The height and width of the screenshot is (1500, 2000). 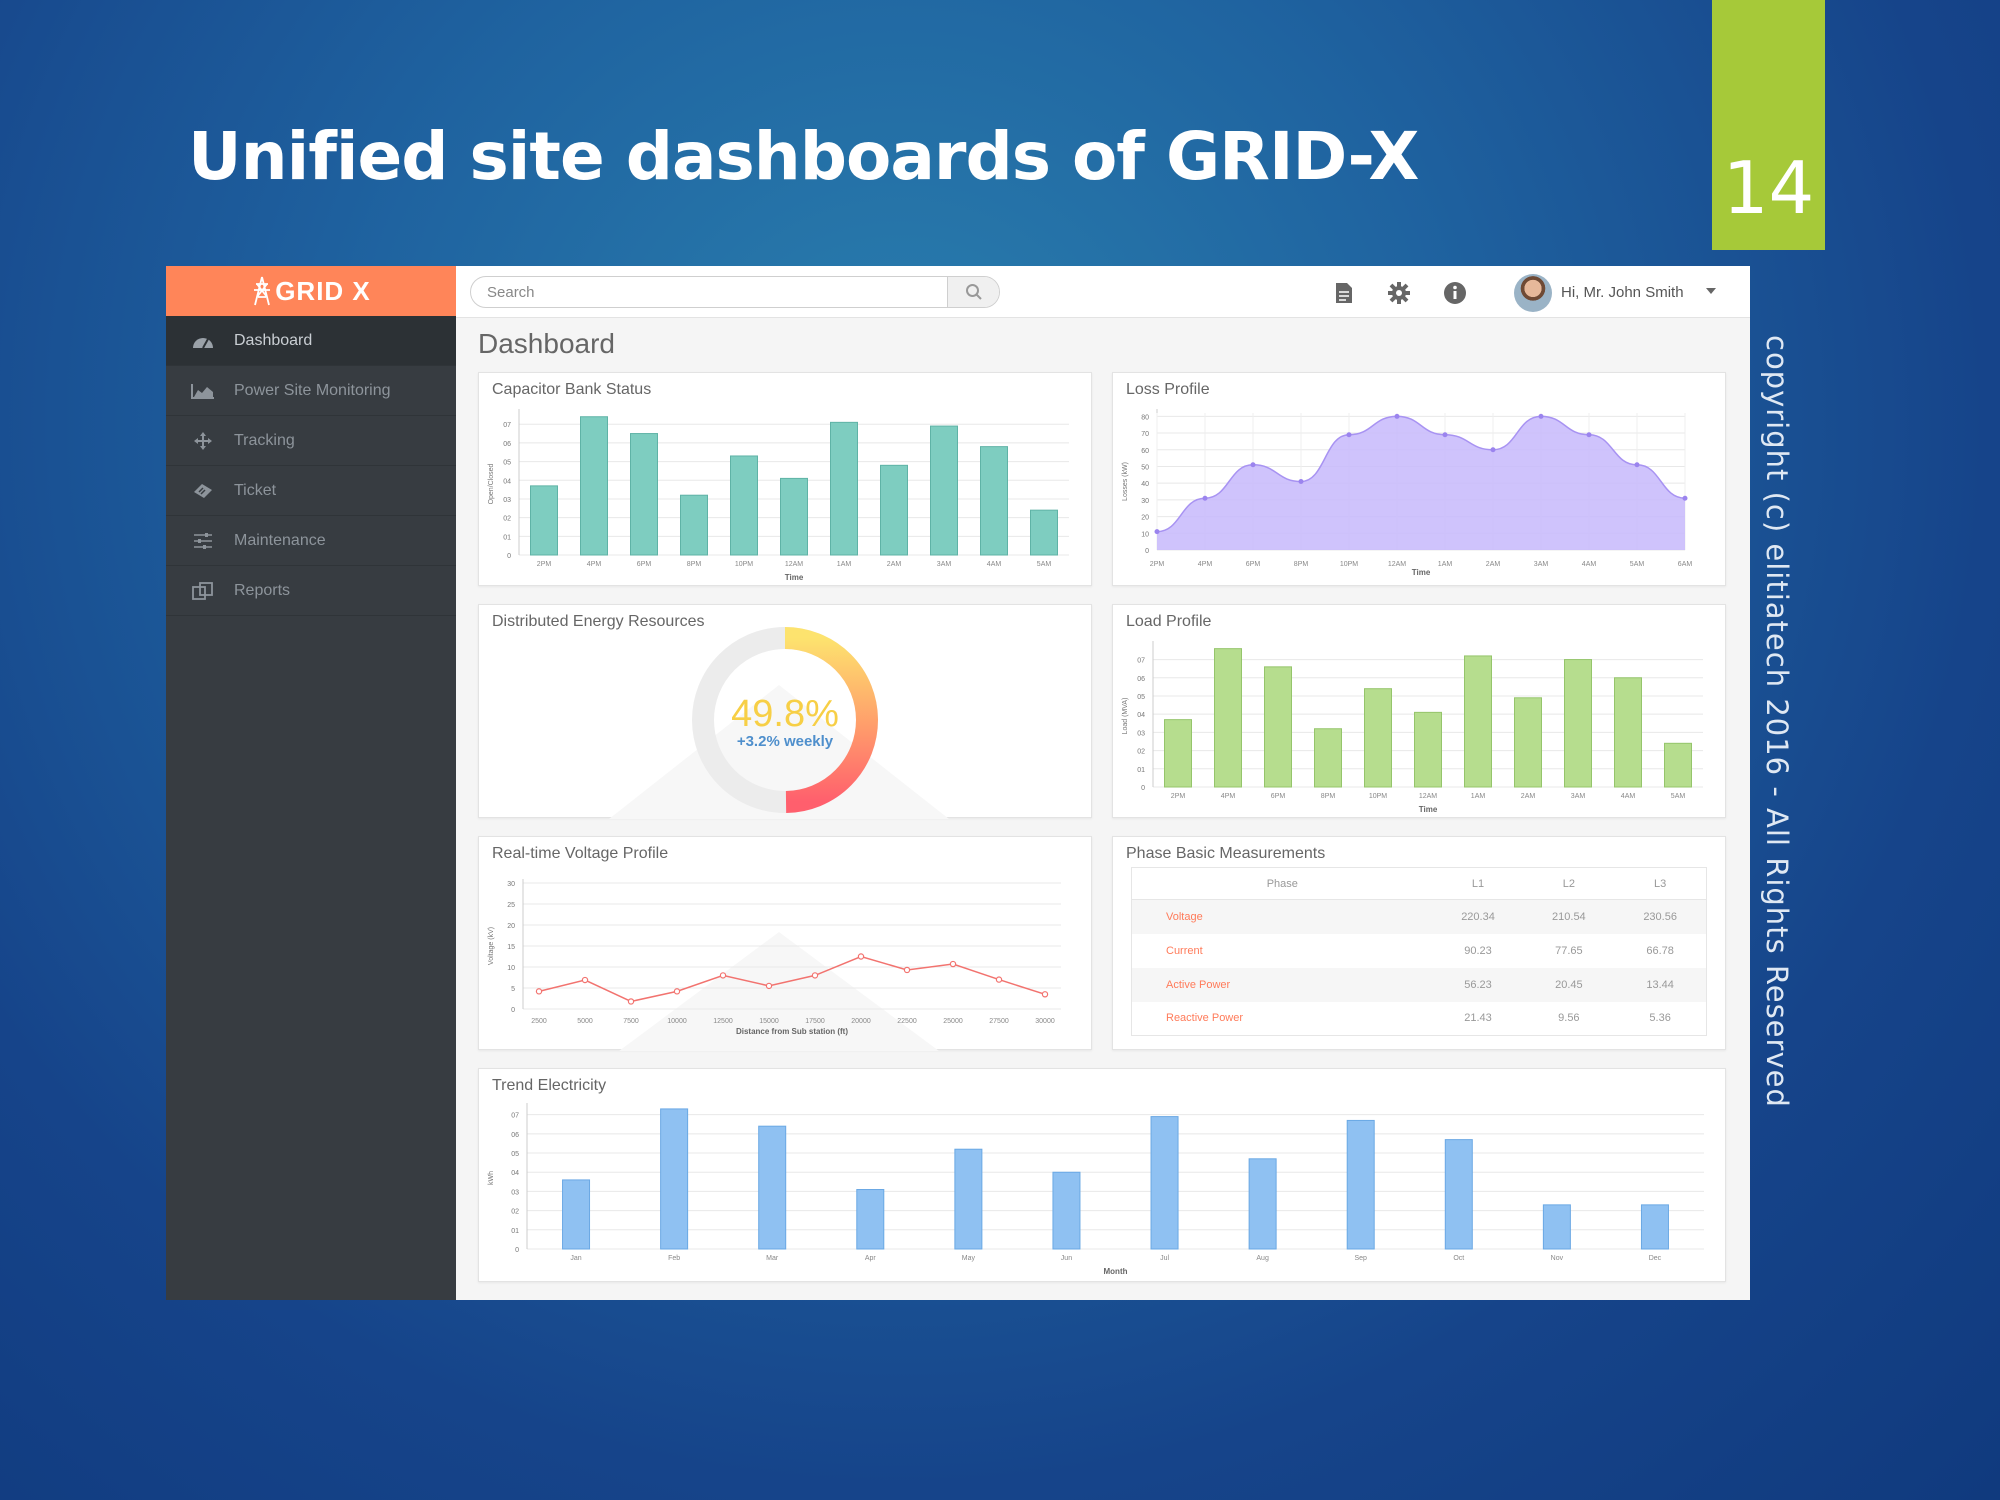 What do you see at coordinates (1711, 291) in the screenshot?
I see `chevron-down-icon` at bounding box center [1711, 291].